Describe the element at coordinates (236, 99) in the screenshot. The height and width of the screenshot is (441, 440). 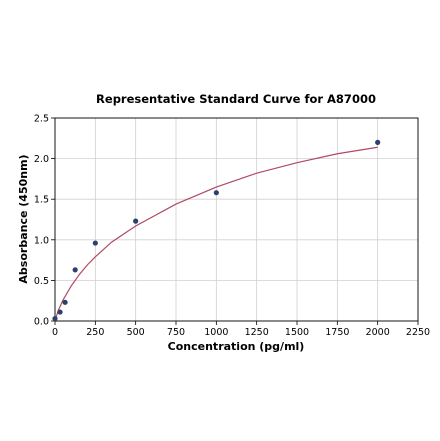
I see `chart-title: Representative Standard Curve for A87000` at that location.